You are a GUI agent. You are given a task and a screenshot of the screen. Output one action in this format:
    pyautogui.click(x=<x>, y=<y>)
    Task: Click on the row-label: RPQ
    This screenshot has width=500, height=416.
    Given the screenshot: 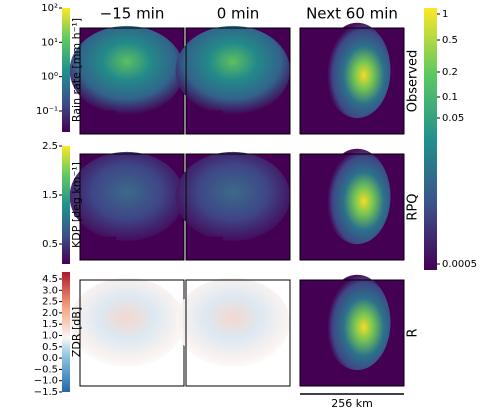 What is the action you would take?
    pyautogui.click(x=413, y=206)
    